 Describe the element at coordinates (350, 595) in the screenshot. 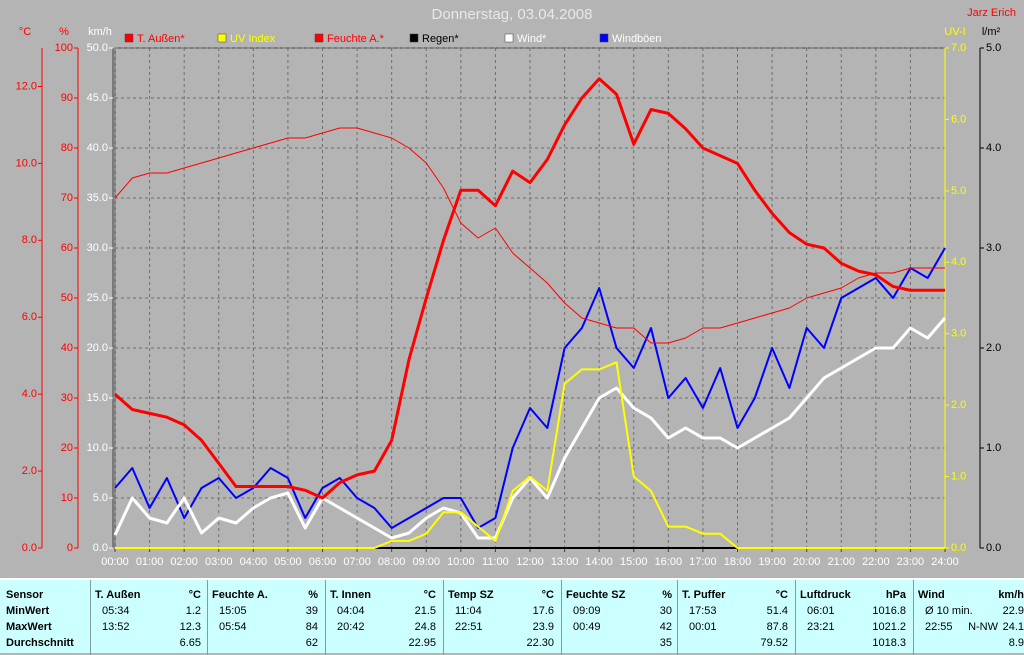

I see `sensor-name: T. Innen` at that location.